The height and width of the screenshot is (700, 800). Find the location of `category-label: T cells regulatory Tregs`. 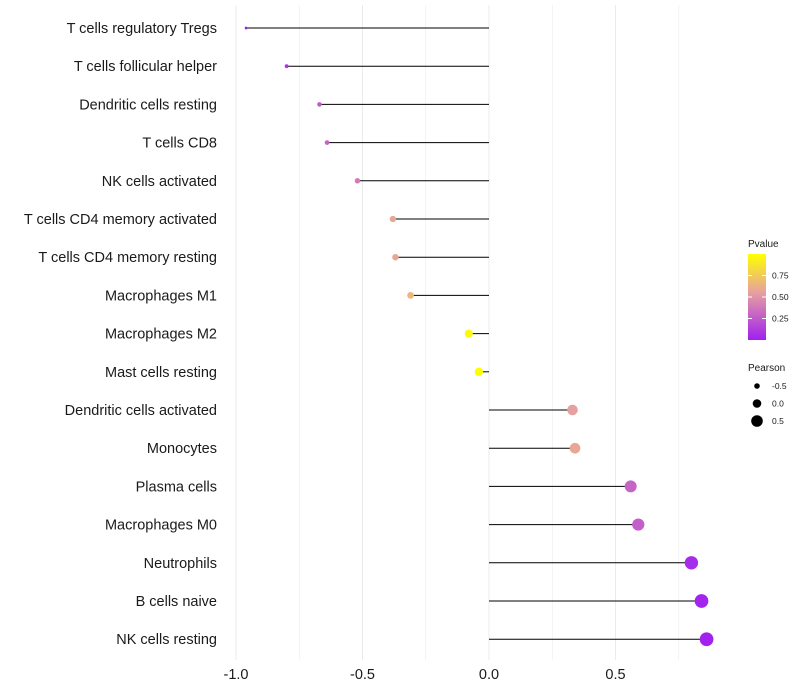

category-label: T cells regulatory Tregs is located at coordinates (142, 29).